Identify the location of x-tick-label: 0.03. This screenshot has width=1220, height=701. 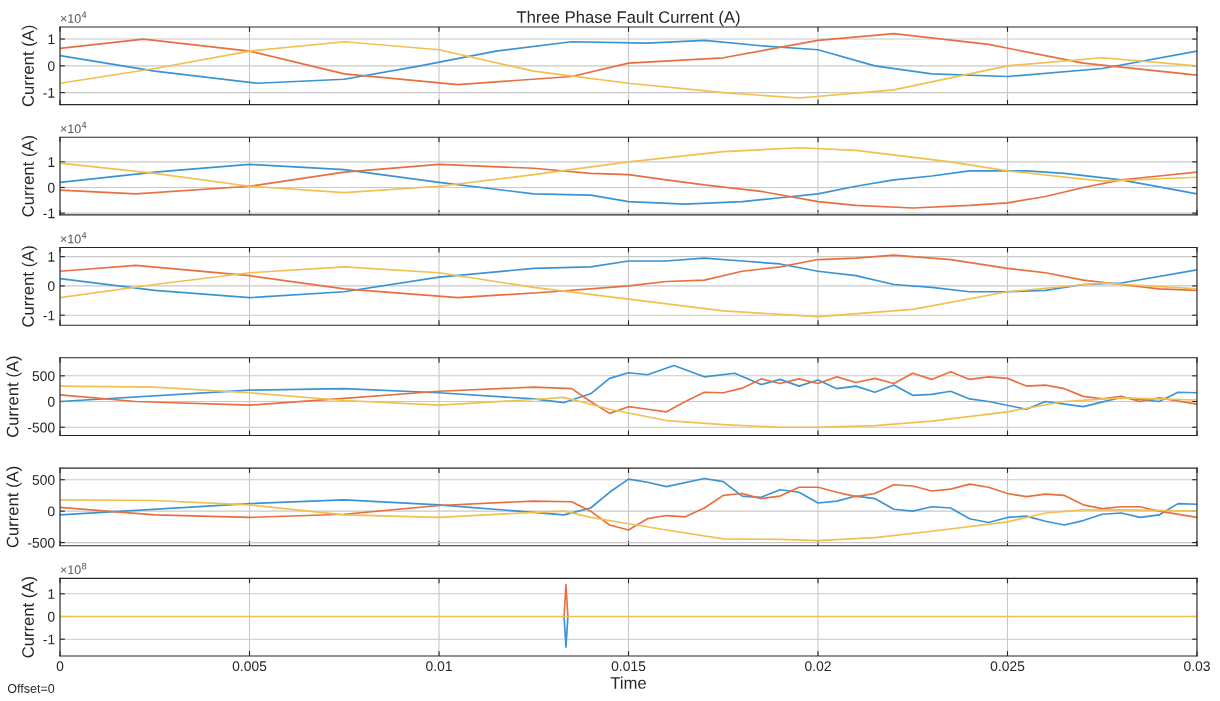
(1197, 666).